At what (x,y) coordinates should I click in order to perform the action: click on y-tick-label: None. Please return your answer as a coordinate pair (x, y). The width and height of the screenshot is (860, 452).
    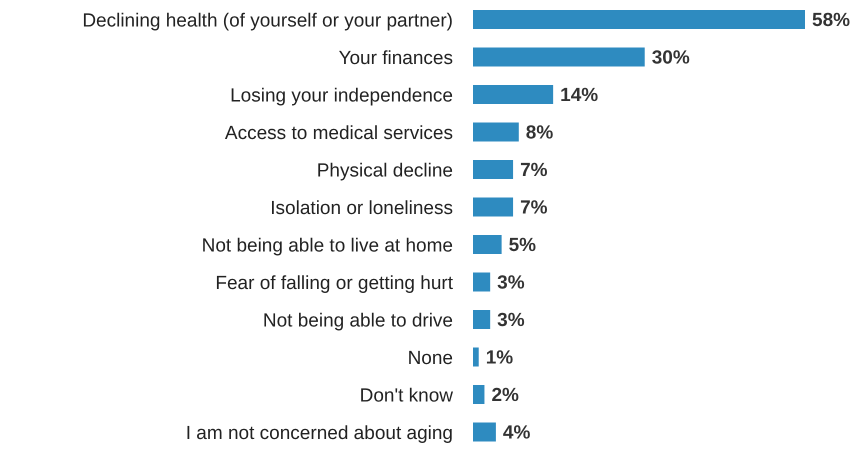
    Looking at the image, I should click on (430, 358).